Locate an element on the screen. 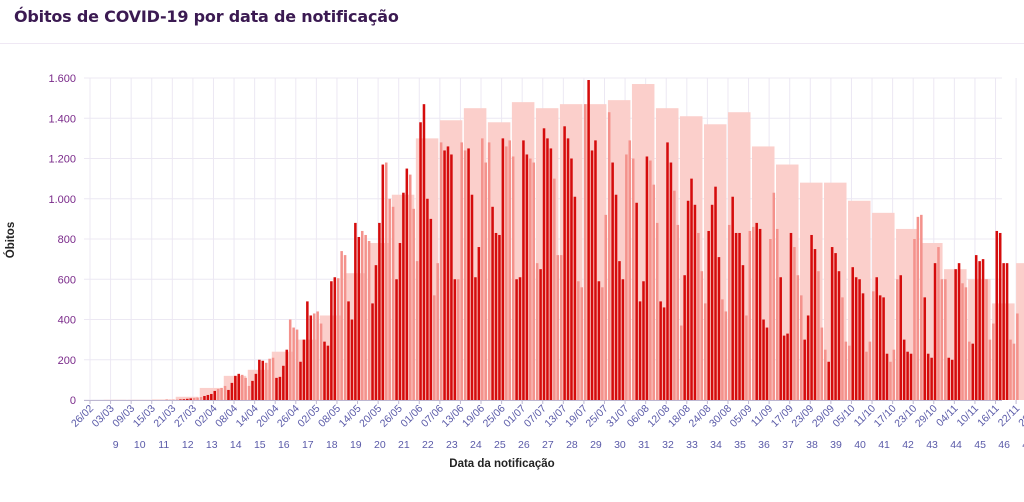 The width and height of the screenshot is (1024, 502). week-tick-label: 9 is located at coordinates (116, 445).